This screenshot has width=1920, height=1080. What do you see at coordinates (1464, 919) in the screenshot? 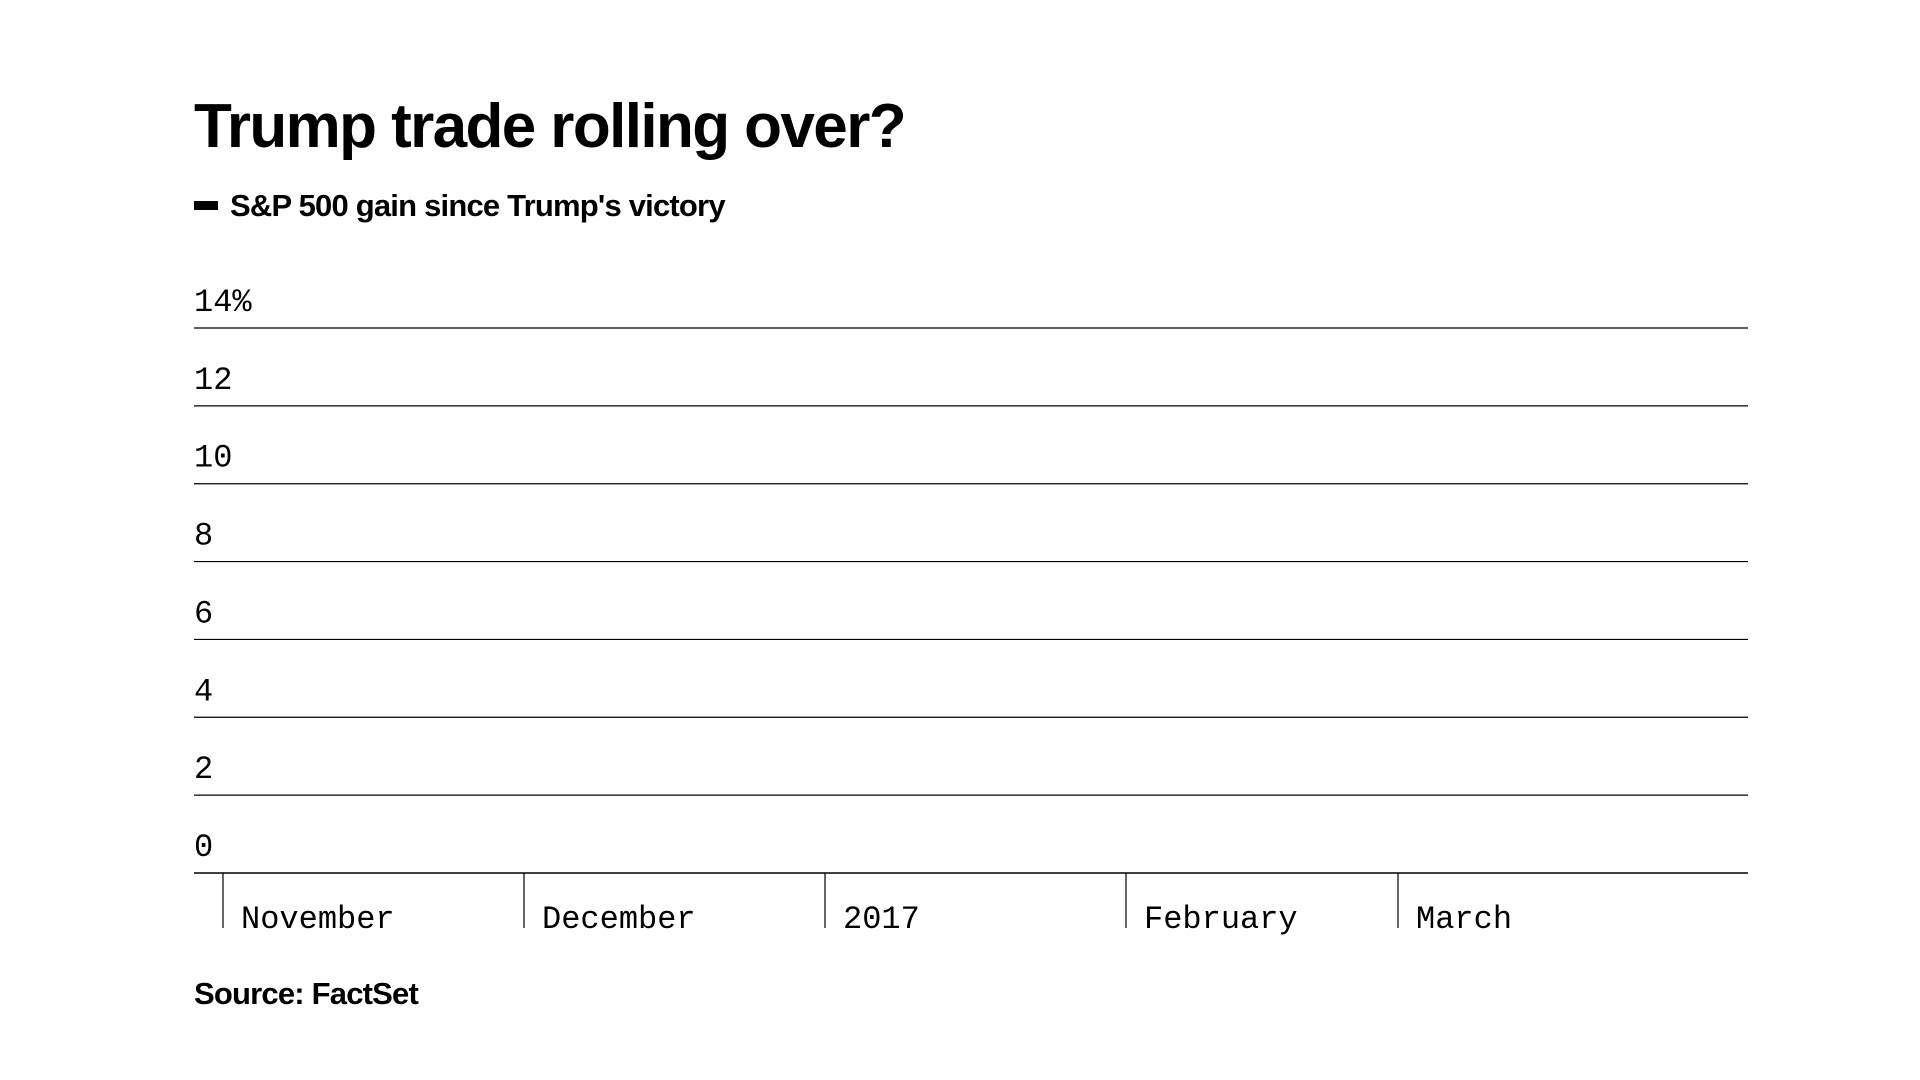
I see `x-tick-label: March` at bounding box center [1464, 919].